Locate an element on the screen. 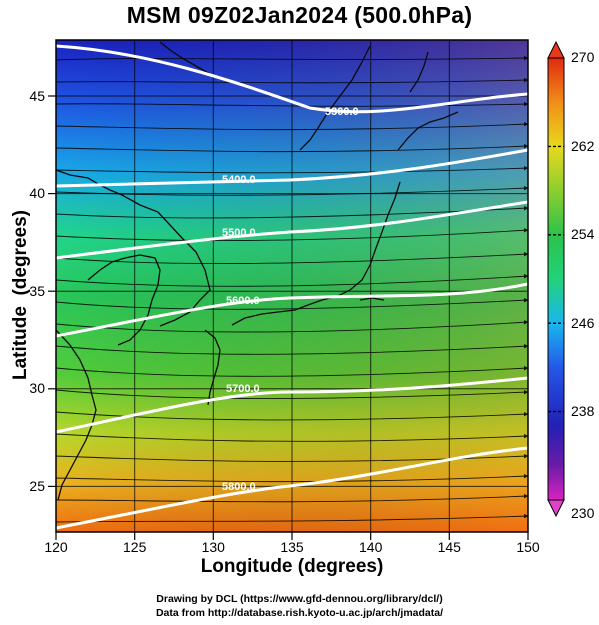 This screenshot has width=599, height=625. contour-label-5400: 5400.0 is located at coordinates (239, 180).